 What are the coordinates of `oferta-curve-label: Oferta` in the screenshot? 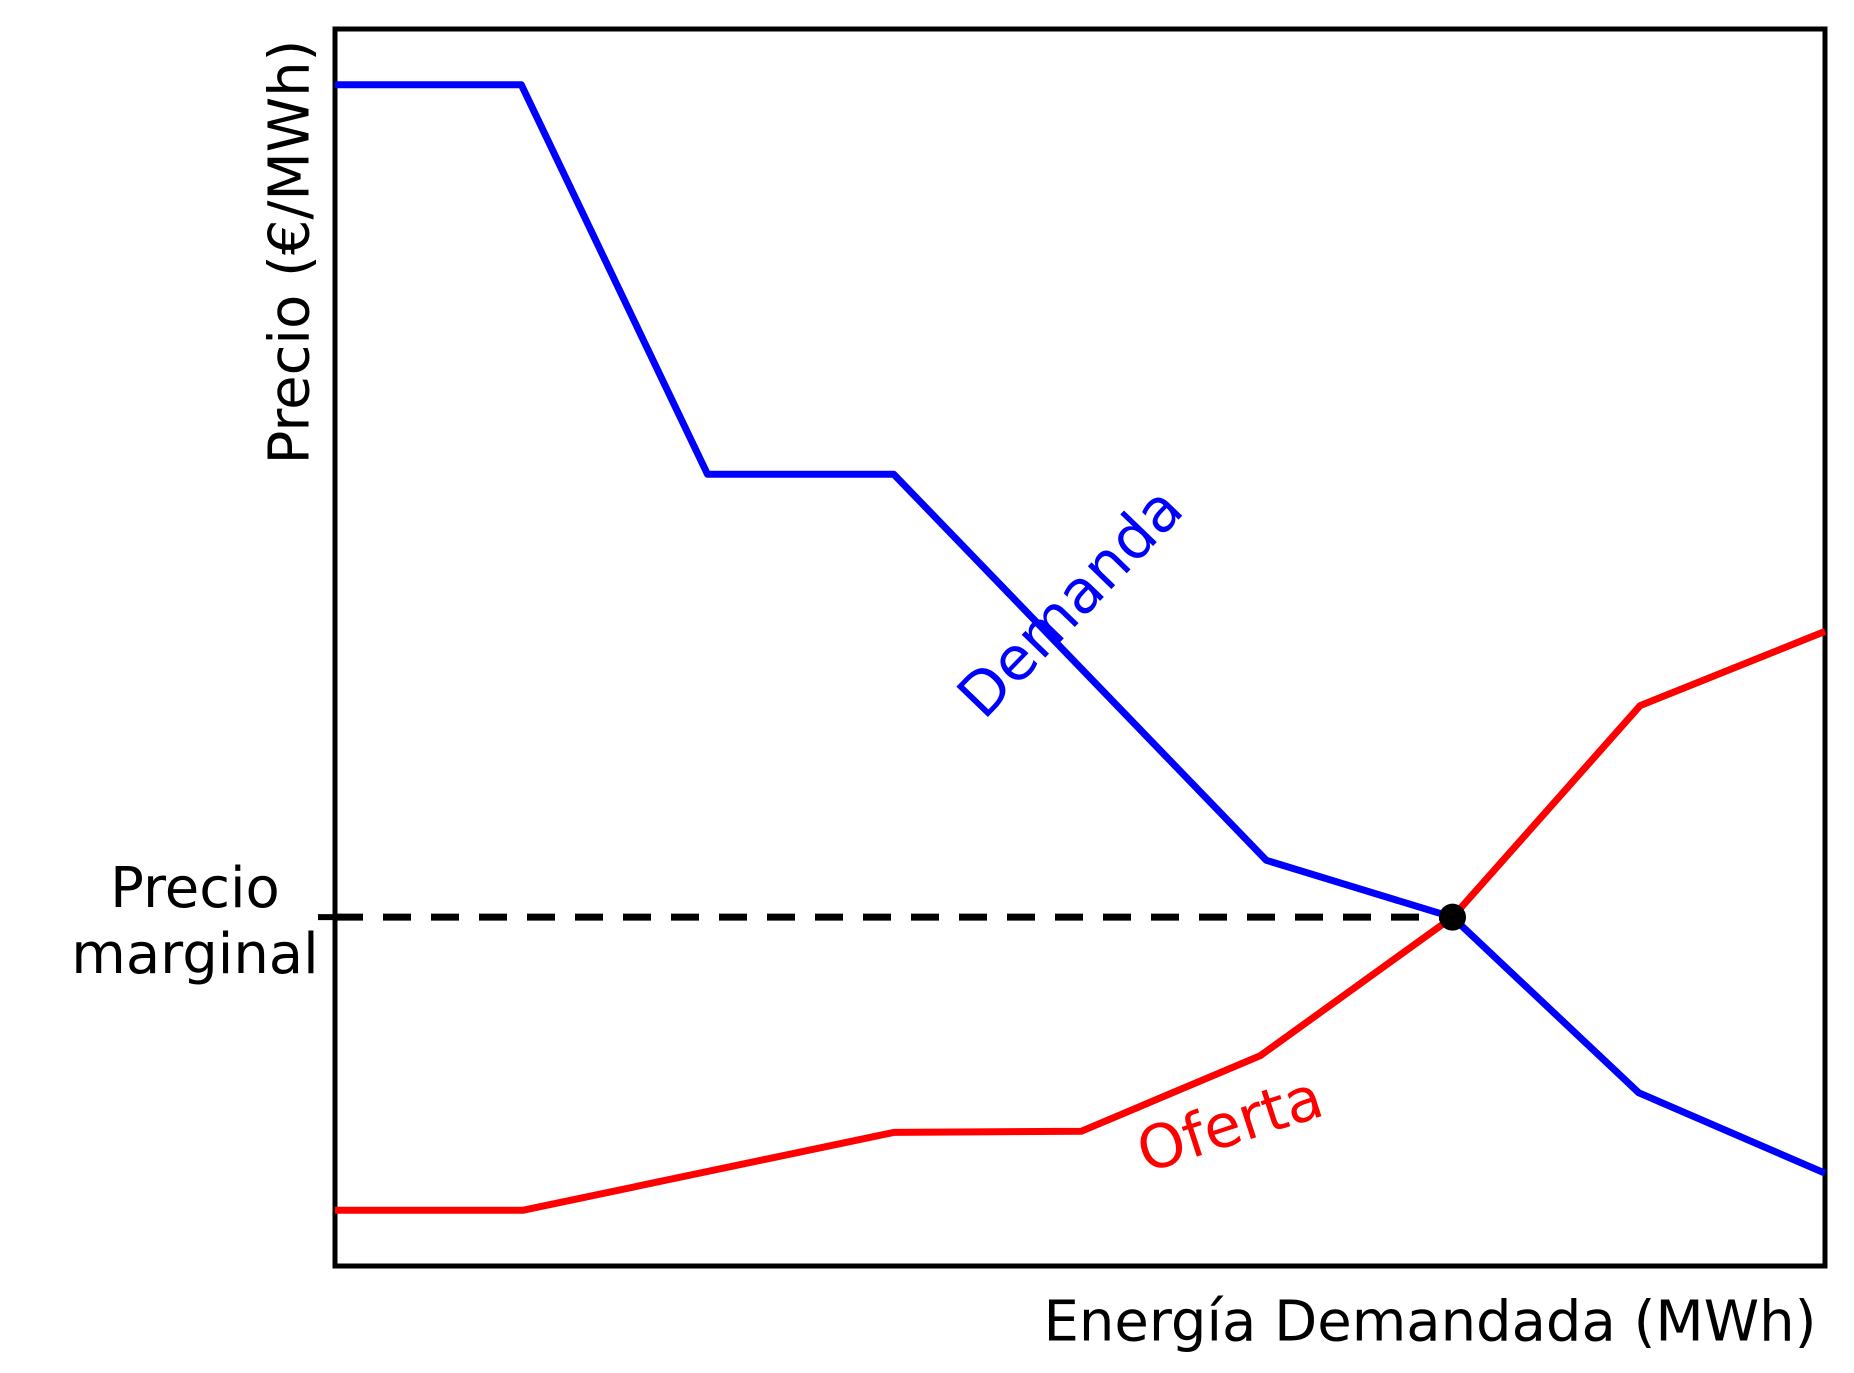 It's located at (1230, 1124).